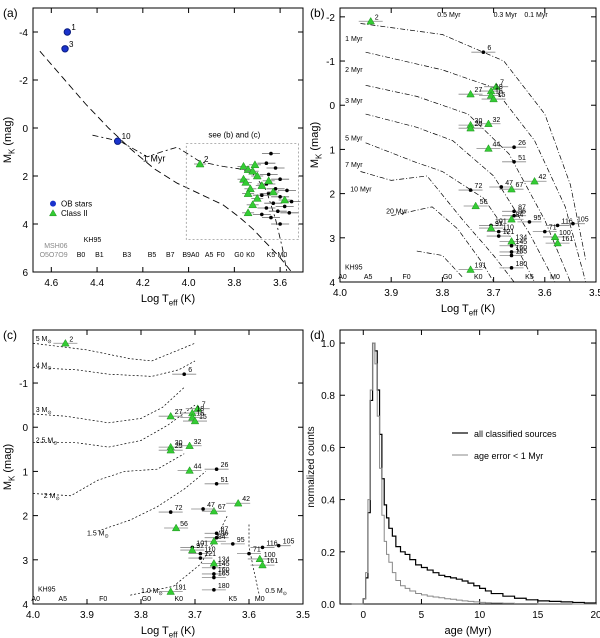 The image size is (600, 638). I want to click on spectral-type-label: B0, so click(81, 255).